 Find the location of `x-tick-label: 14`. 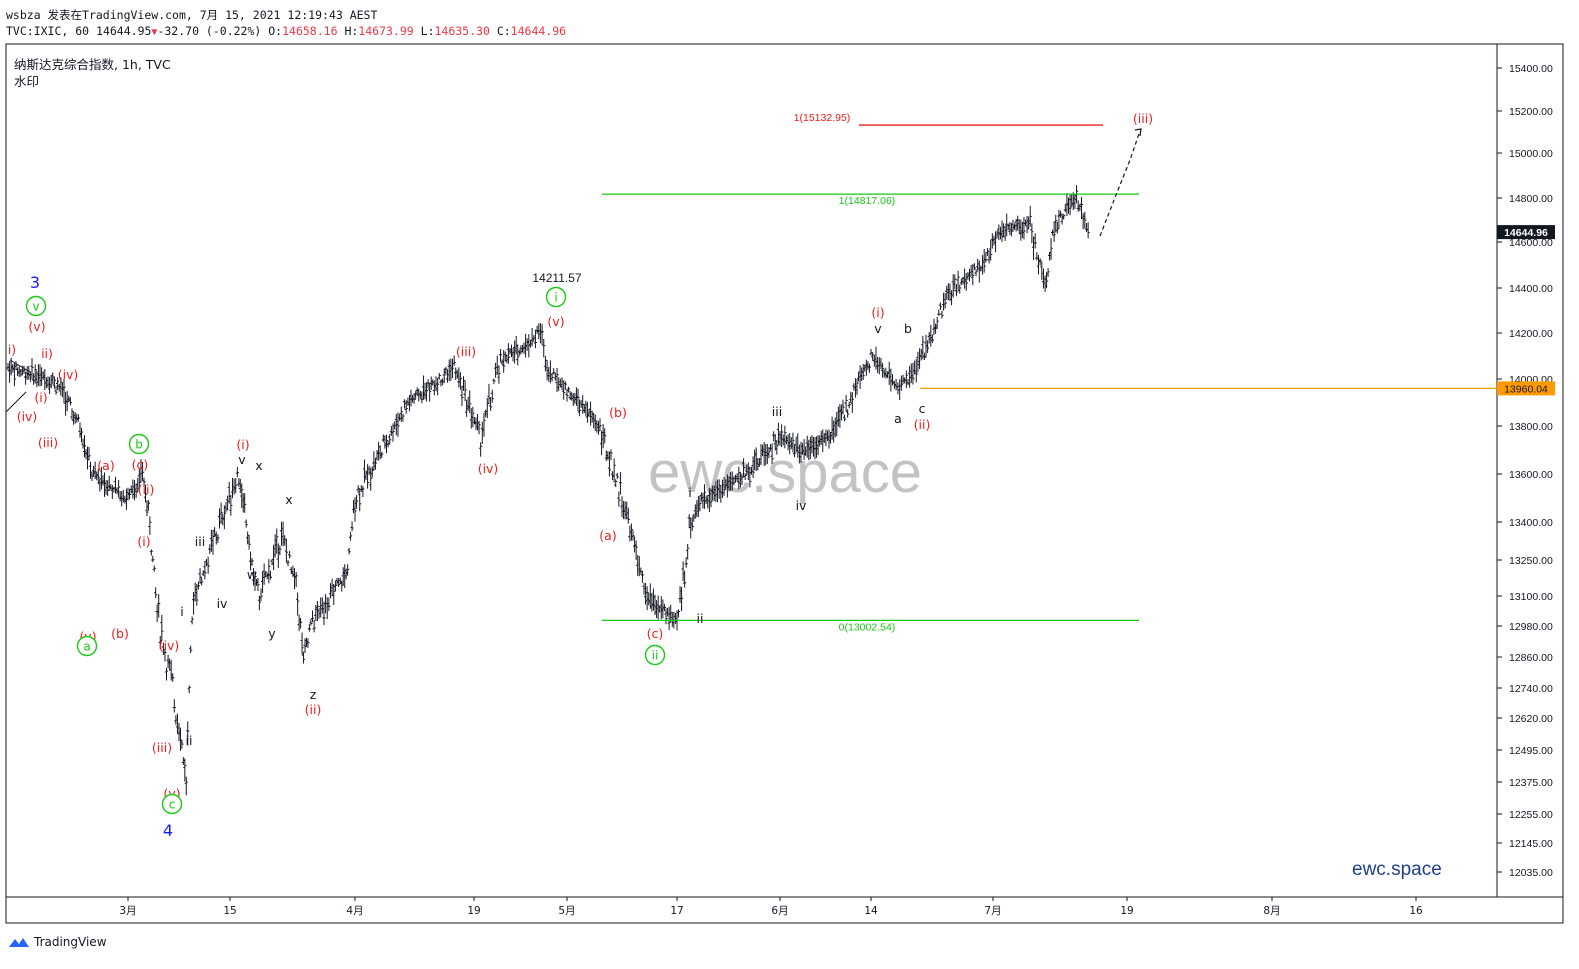

x-tick-label: 14 is located at coordinates (871, 911).